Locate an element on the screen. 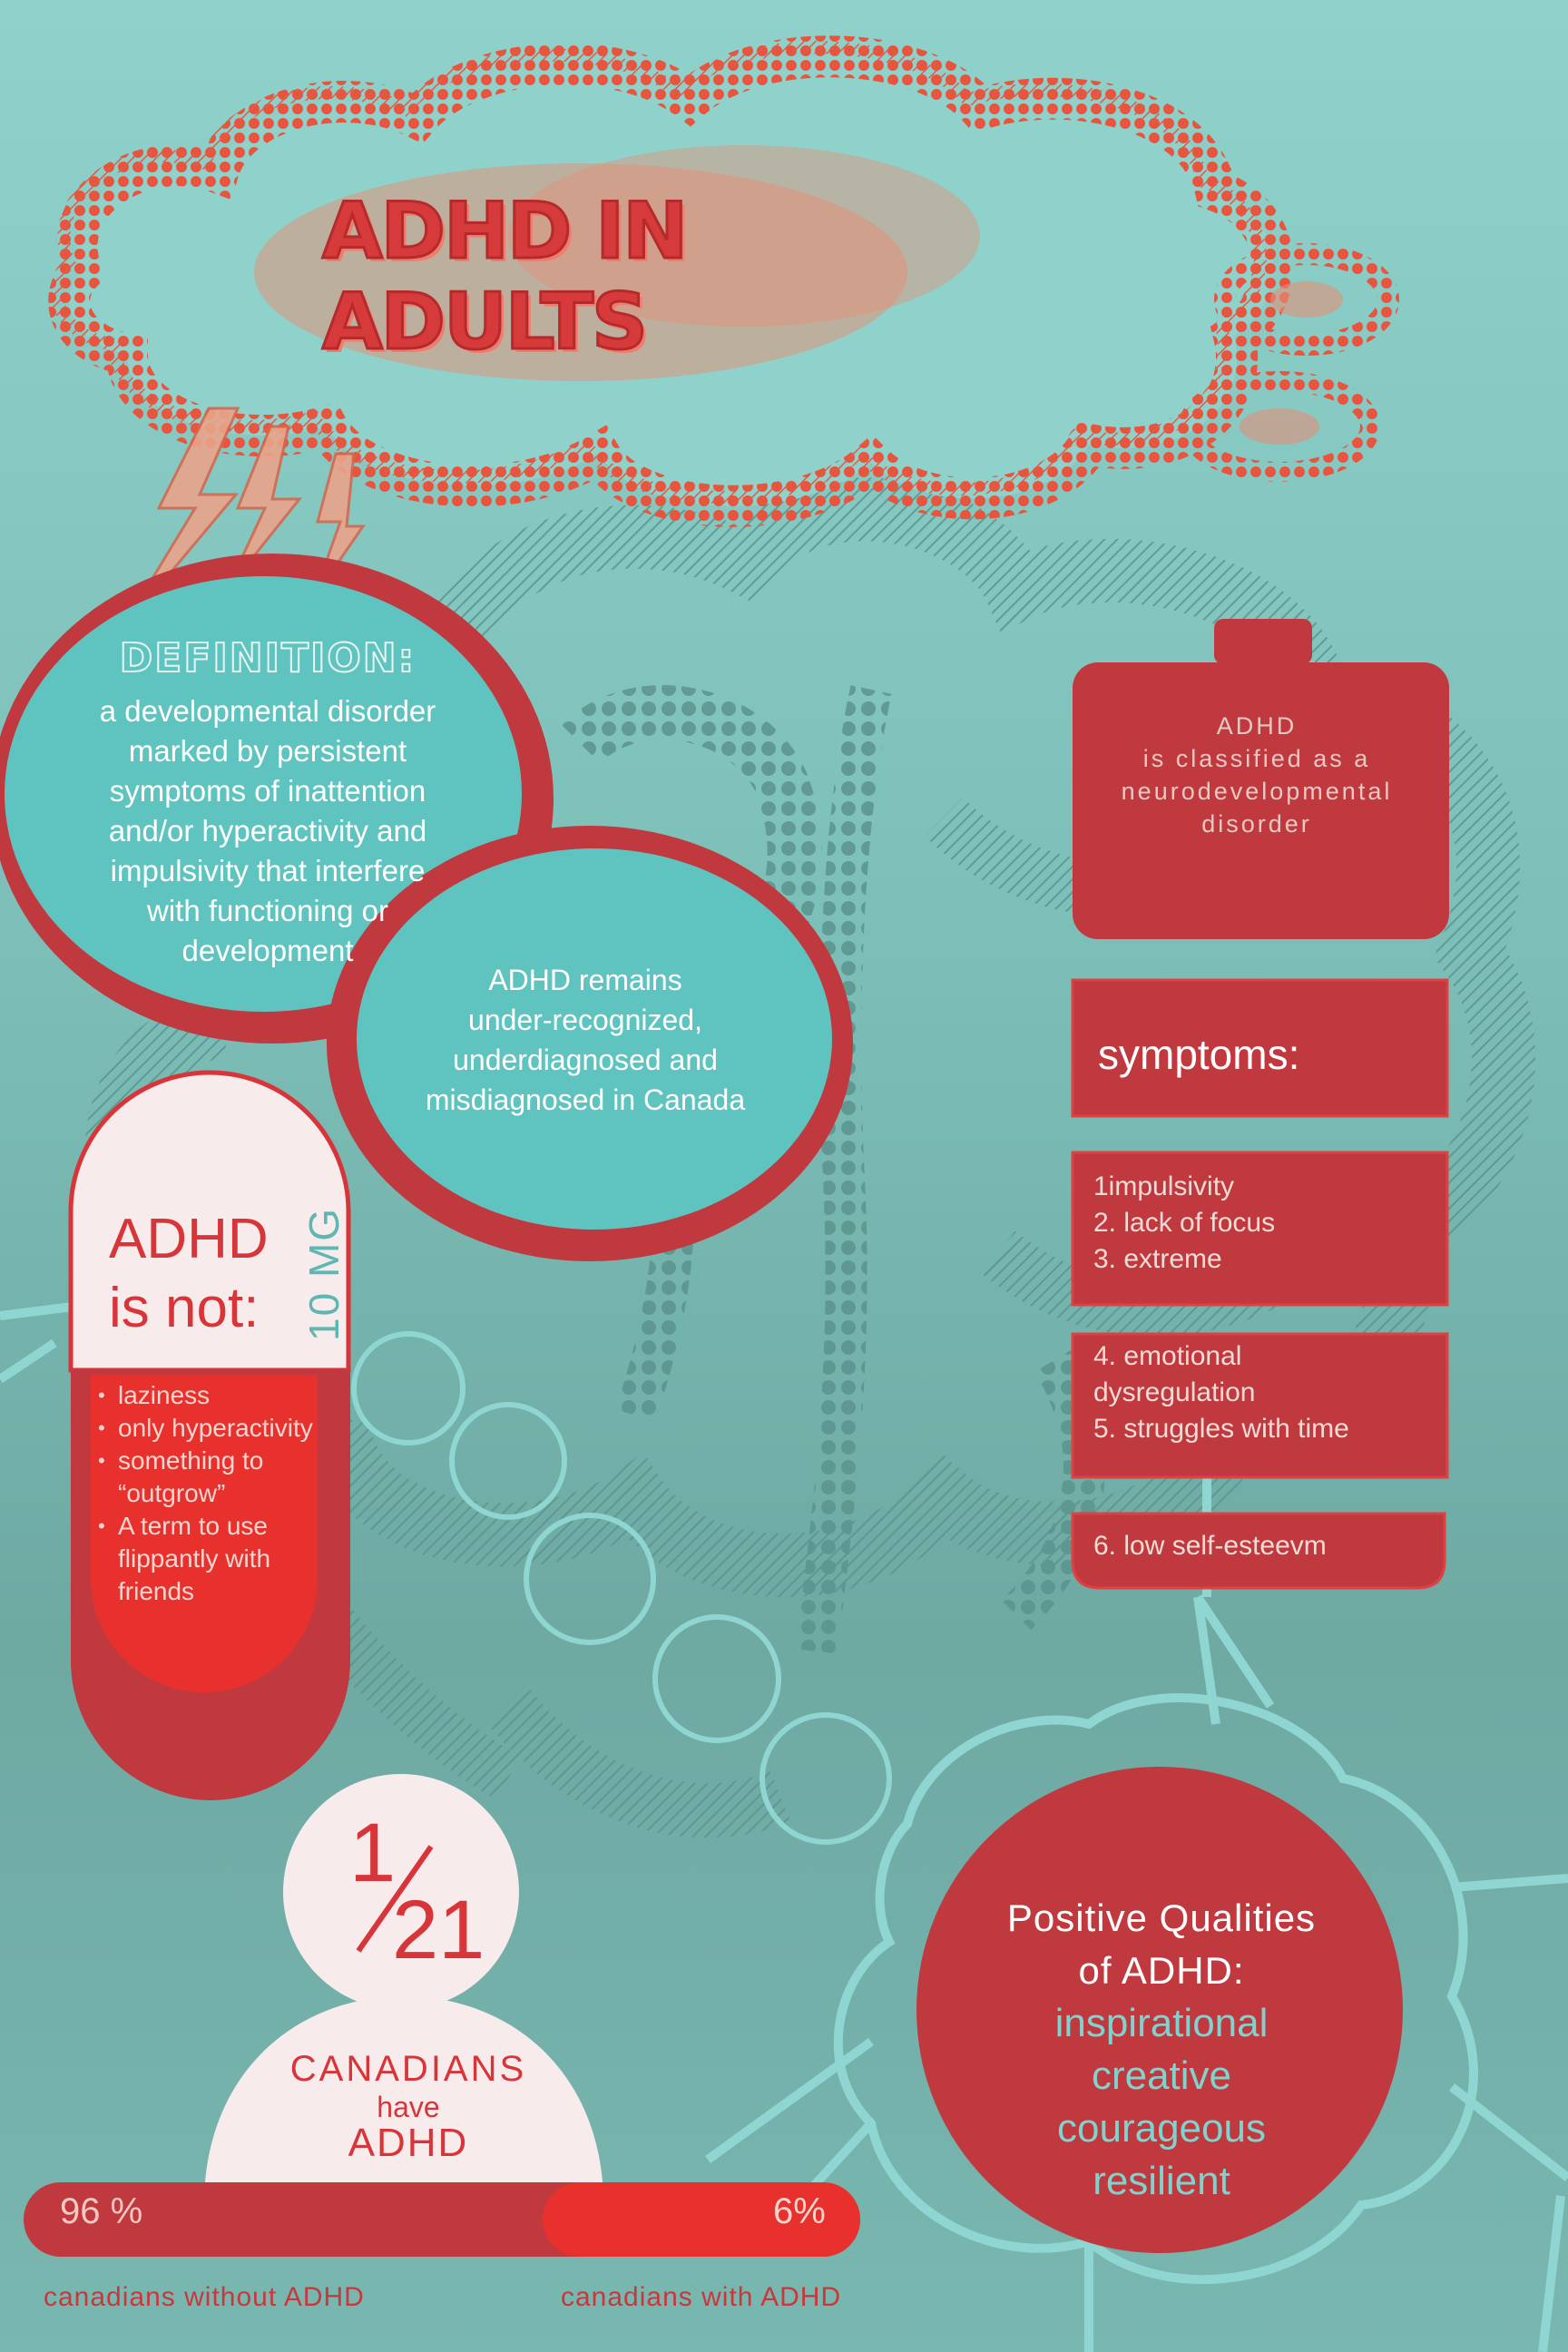 The image size is (1568, 2352). battery-shape is located at coordinates (1260, 1104).